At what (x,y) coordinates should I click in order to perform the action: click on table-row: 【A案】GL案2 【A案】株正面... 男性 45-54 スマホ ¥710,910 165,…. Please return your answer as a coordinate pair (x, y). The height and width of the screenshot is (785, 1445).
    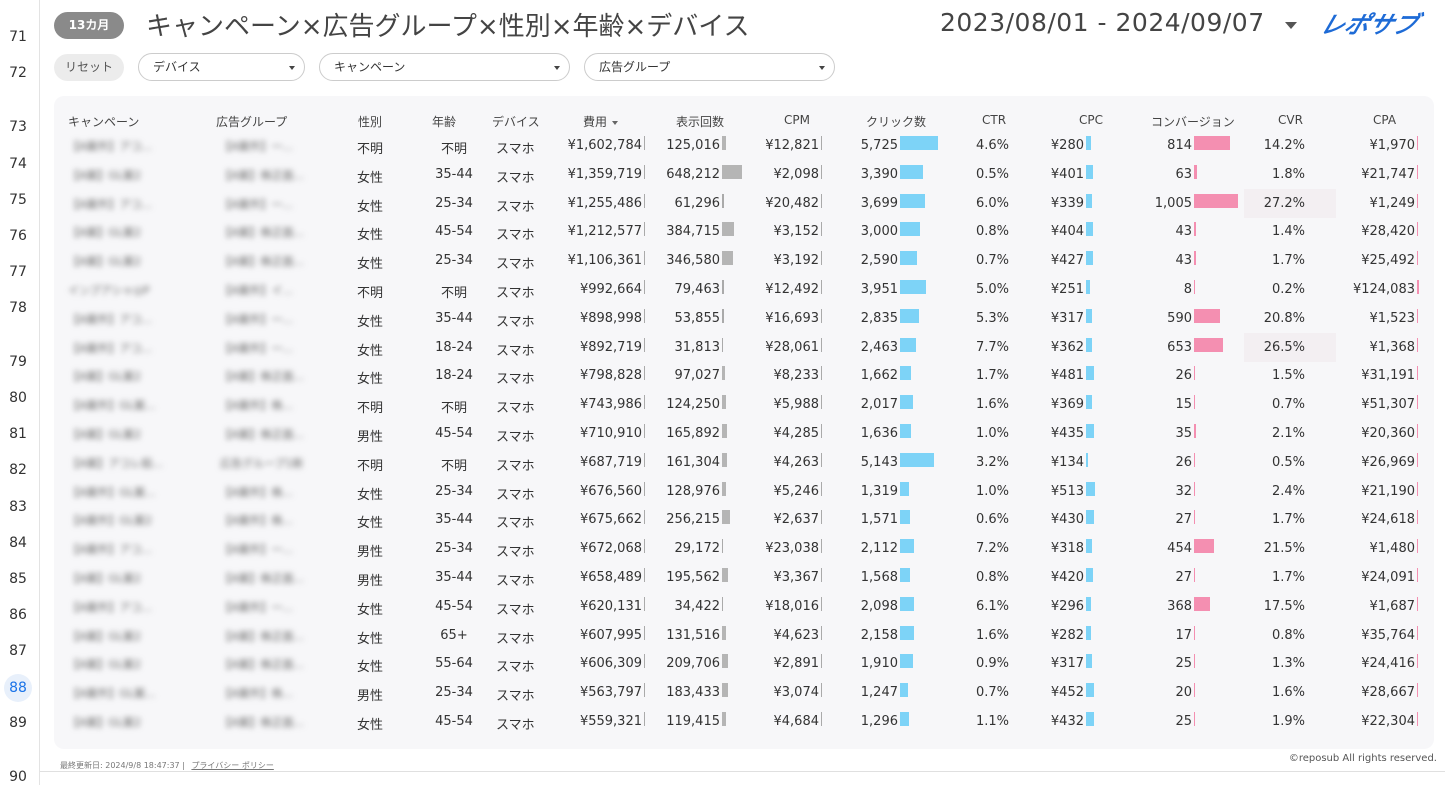
    Looking at the image, I should click on (744, 433).